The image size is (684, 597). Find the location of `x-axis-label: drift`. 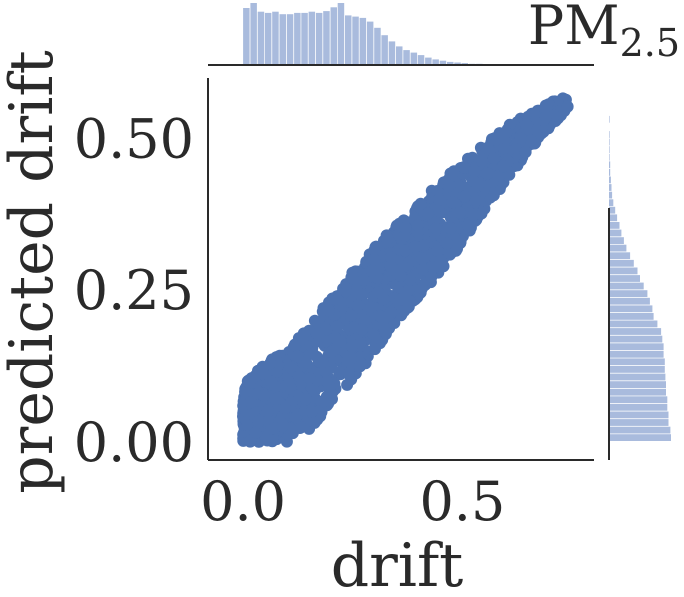

x-axis-label: drift is located at coordinates (397, 564).